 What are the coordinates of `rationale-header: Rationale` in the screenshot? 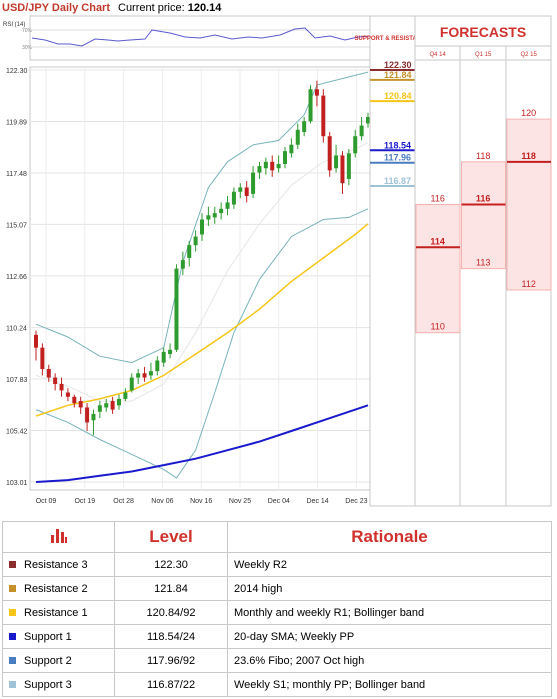 It's located at (390, 537).